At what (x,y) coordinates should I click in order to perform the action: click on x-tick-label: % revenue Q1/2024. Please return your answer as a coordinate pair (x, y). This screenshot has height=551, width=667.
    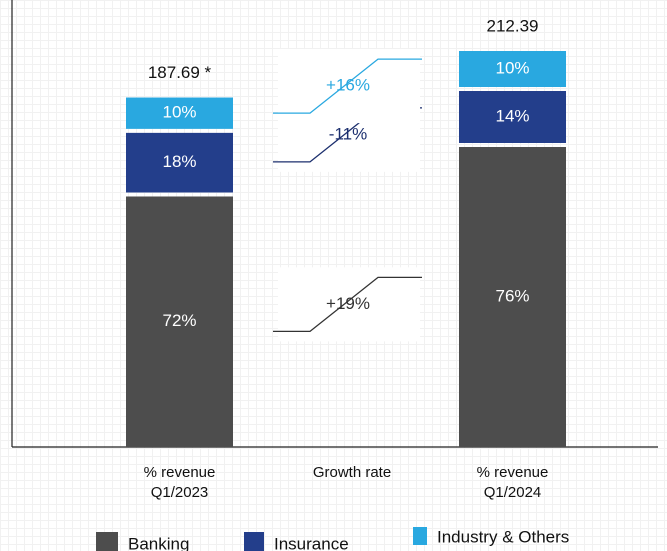
    Looking at the image, I should click on (512, 482).